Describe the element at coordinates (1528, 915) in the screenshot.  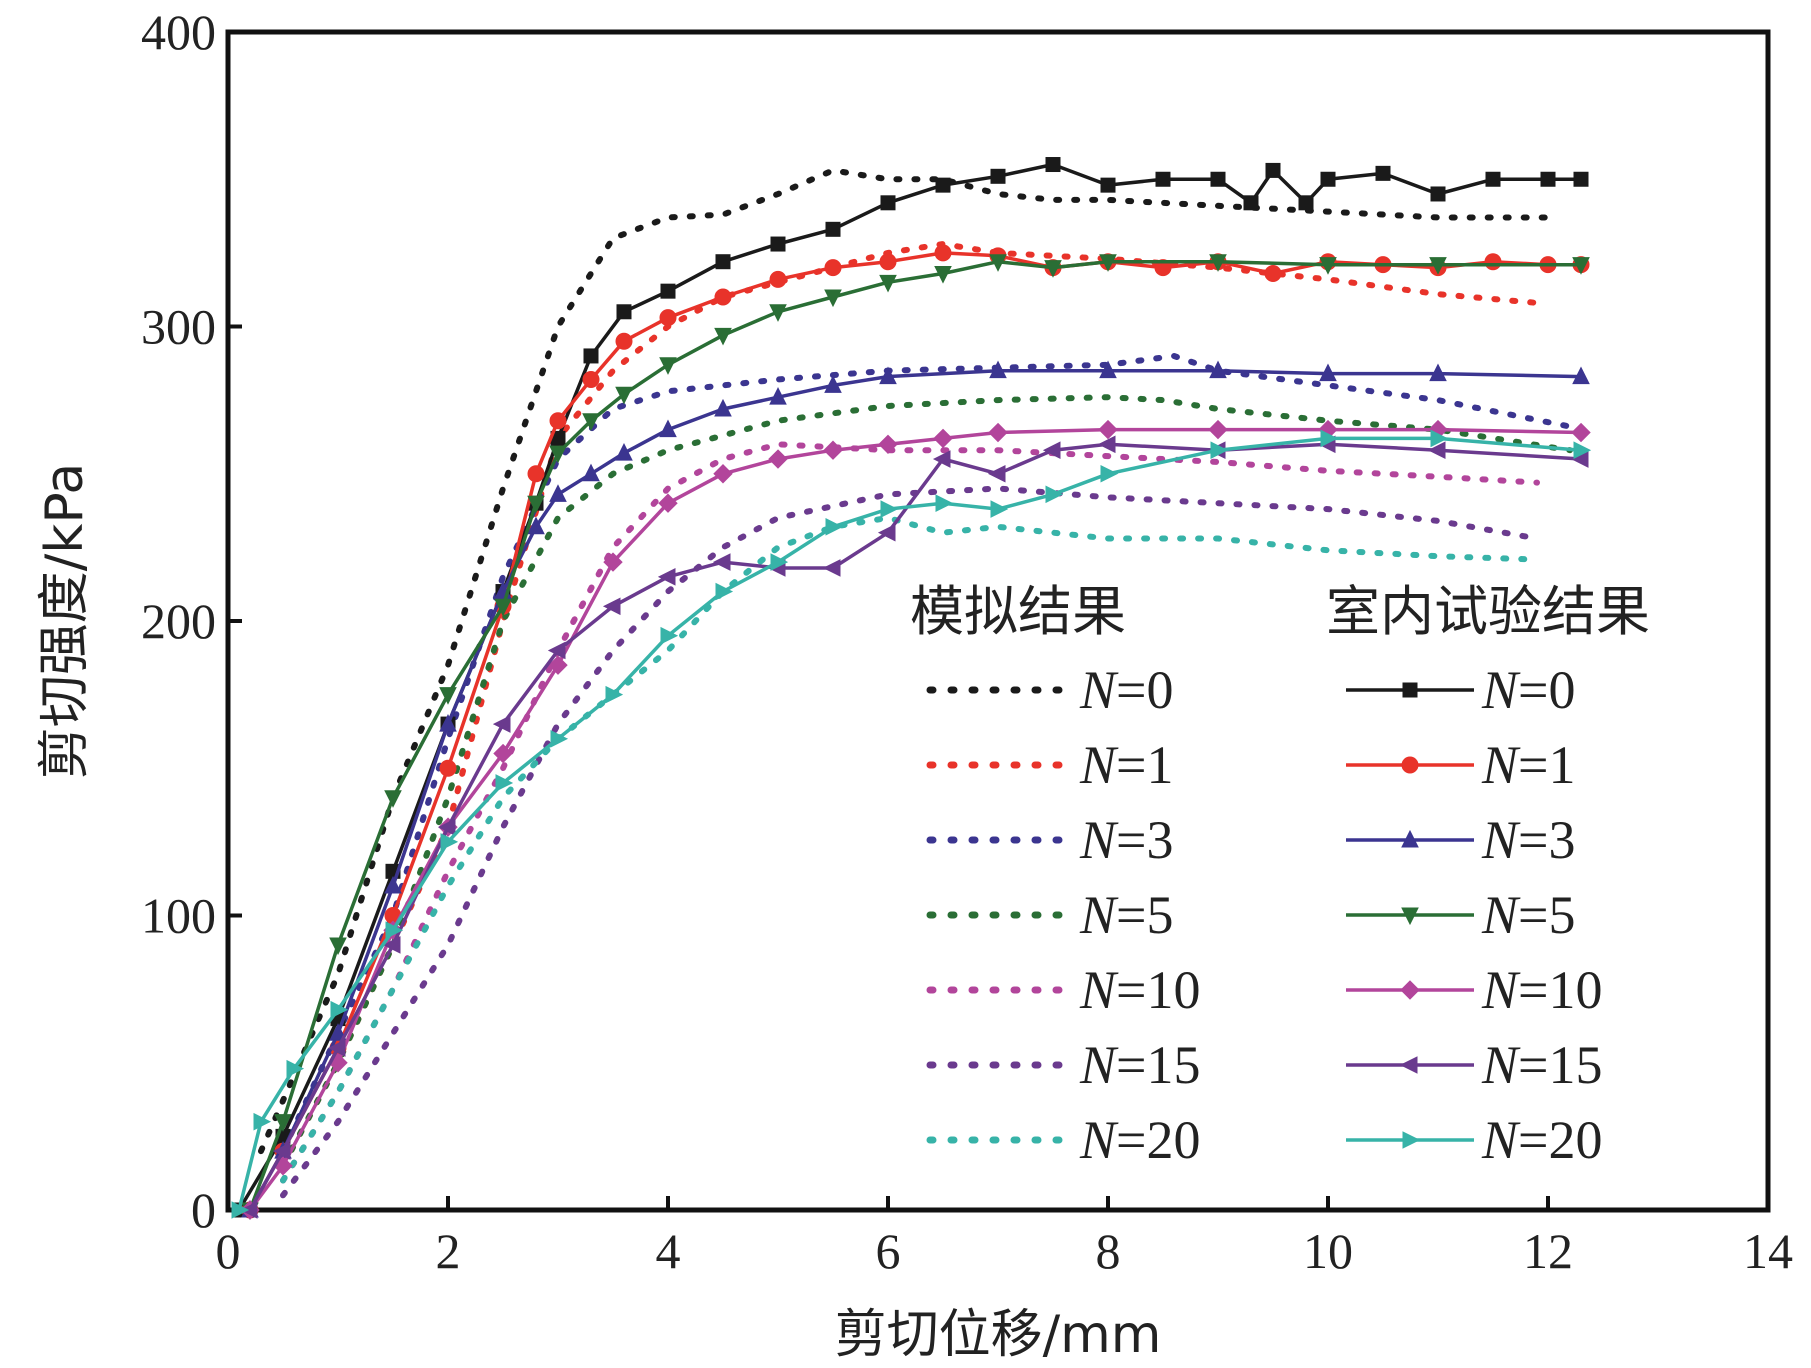
I see `legend-exp-label: N=5` at that location.